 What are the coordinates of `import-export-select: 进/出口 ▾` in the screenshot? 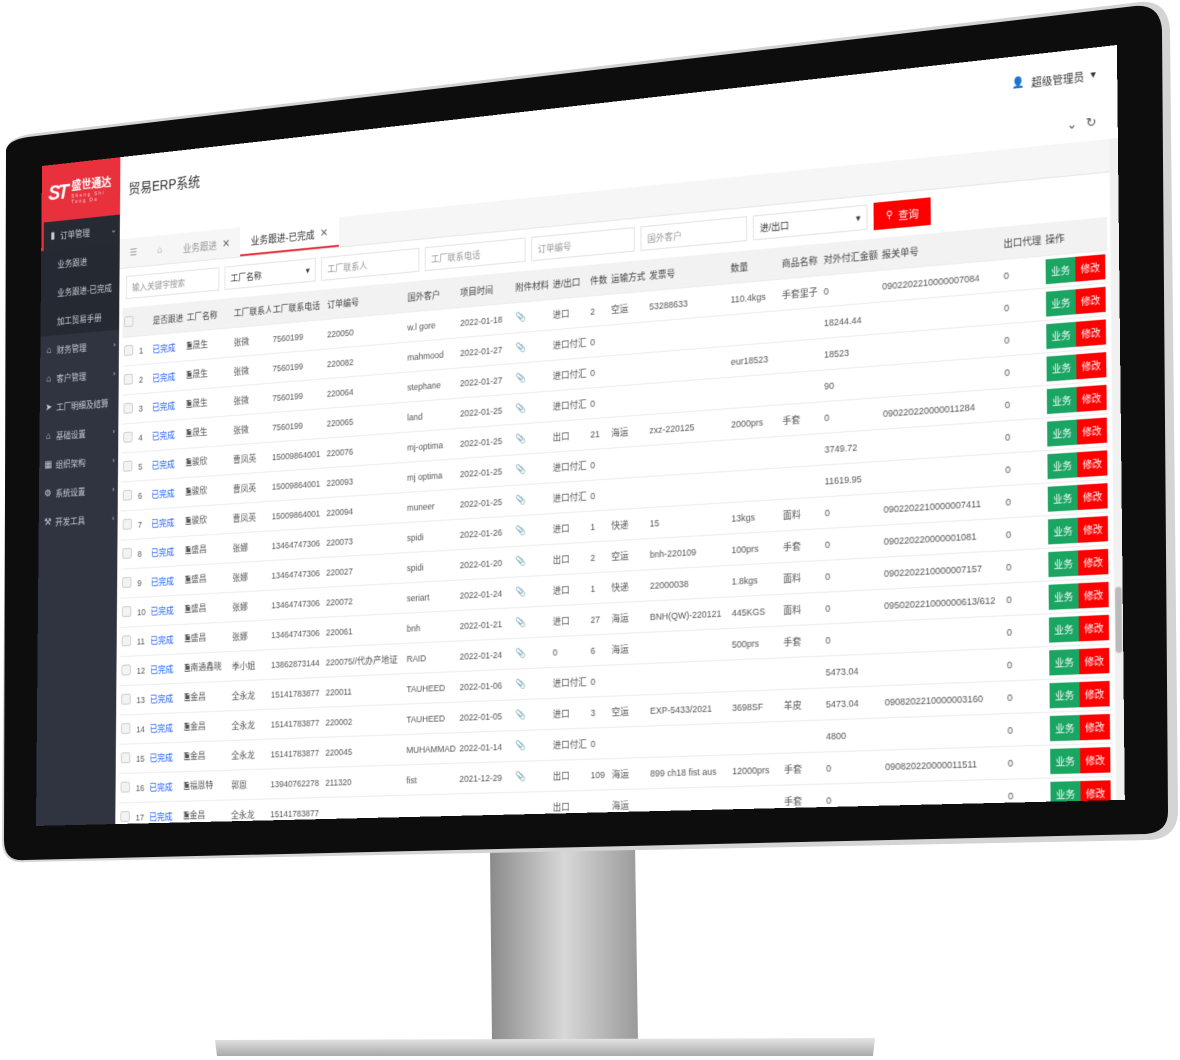 It's located at (810, 222).